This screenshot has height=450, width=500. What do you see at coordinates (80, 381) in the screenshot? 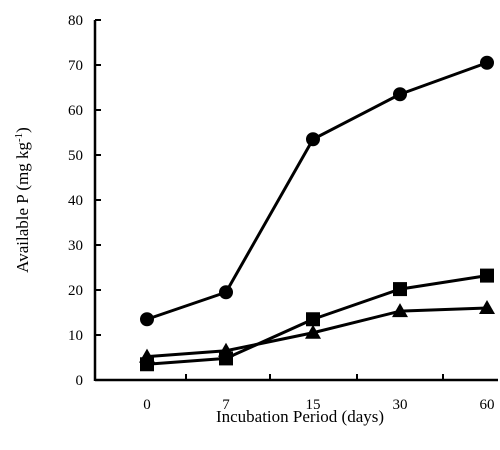
I see `y-tick-label: 0` at bounding box center [80, 381].